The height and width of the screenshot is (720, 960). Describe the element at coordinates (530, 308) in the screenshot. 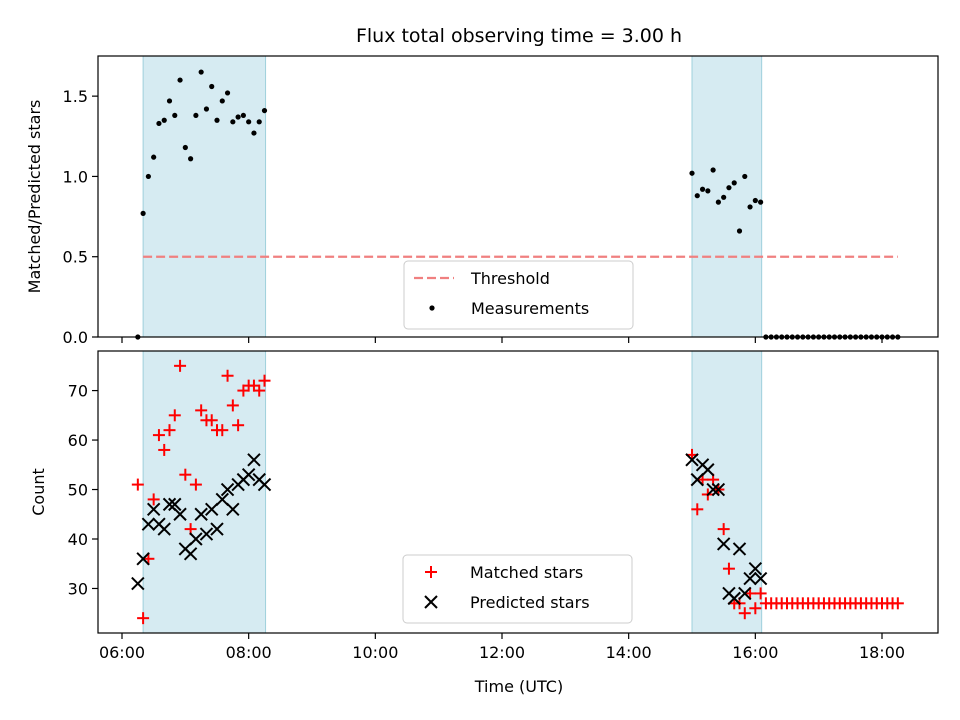

I see `top-legend-label-1: Measurements` at that location.